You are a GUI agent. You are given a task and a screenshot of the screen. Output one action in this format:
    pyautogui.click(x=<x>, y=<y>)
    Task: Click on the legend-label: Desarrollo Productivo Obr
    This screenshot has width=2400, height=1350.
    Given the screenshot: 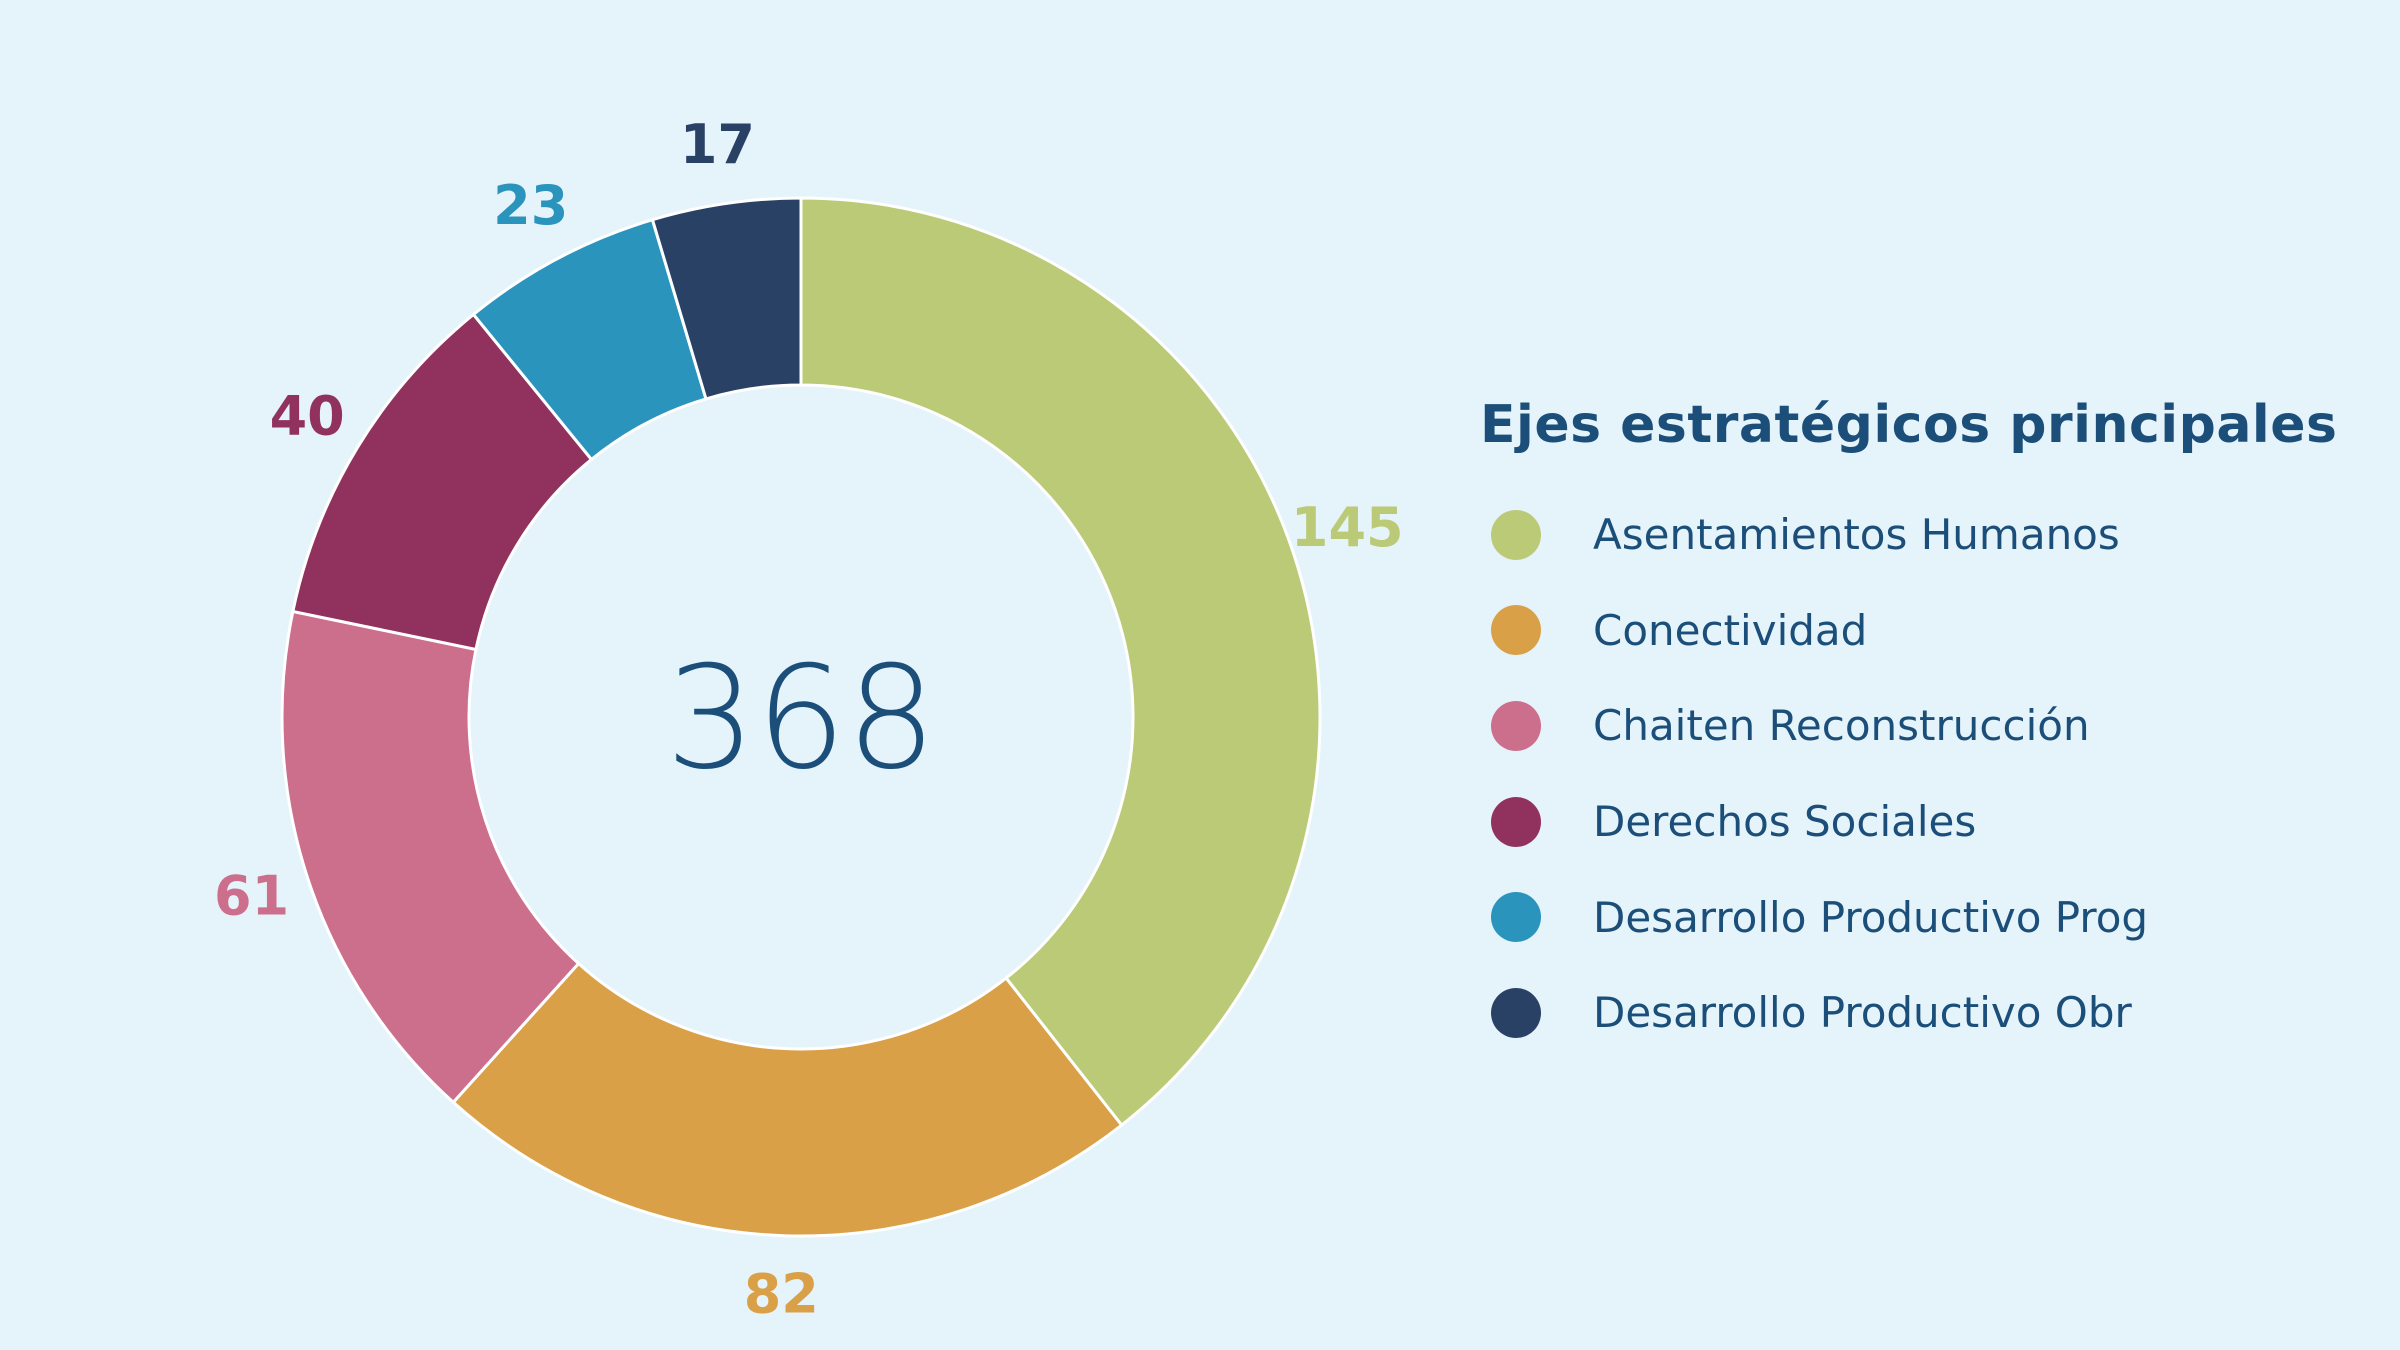 What is the action you would take?
    pyautogui.click(x=1862, y=1013)
    